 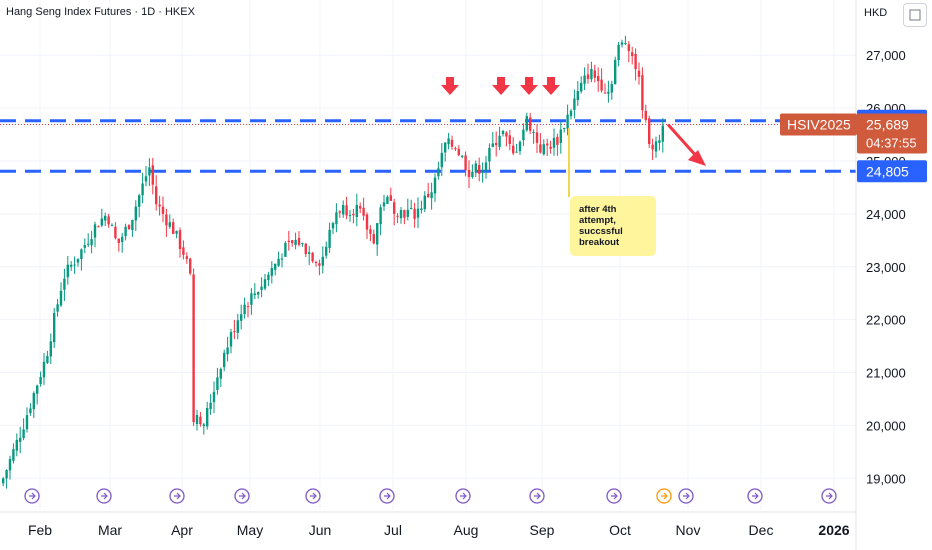 I want to click on time-tick-label: Sep, so click(x=542, y=530).